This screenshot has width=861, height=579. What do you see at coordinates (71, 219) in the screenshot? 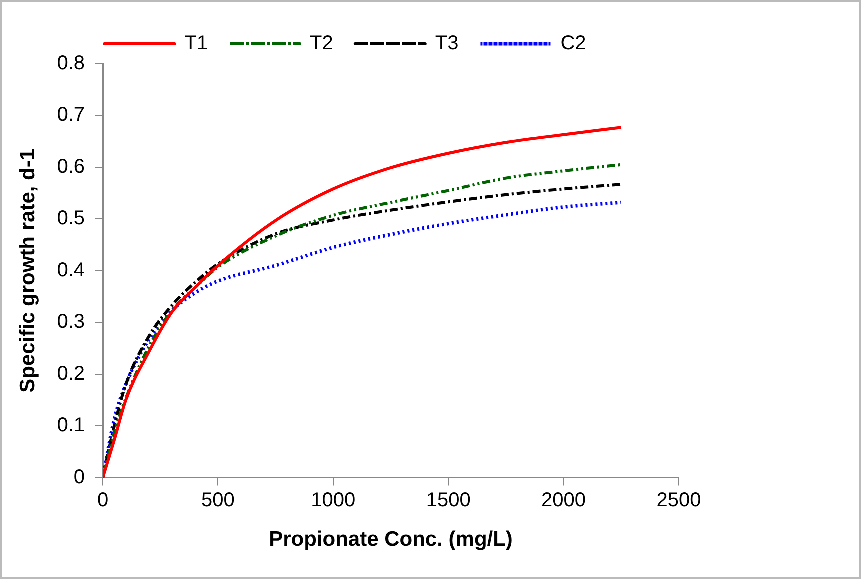
I see `y-tick-label: 0.5` at bounding box center [71, 219].